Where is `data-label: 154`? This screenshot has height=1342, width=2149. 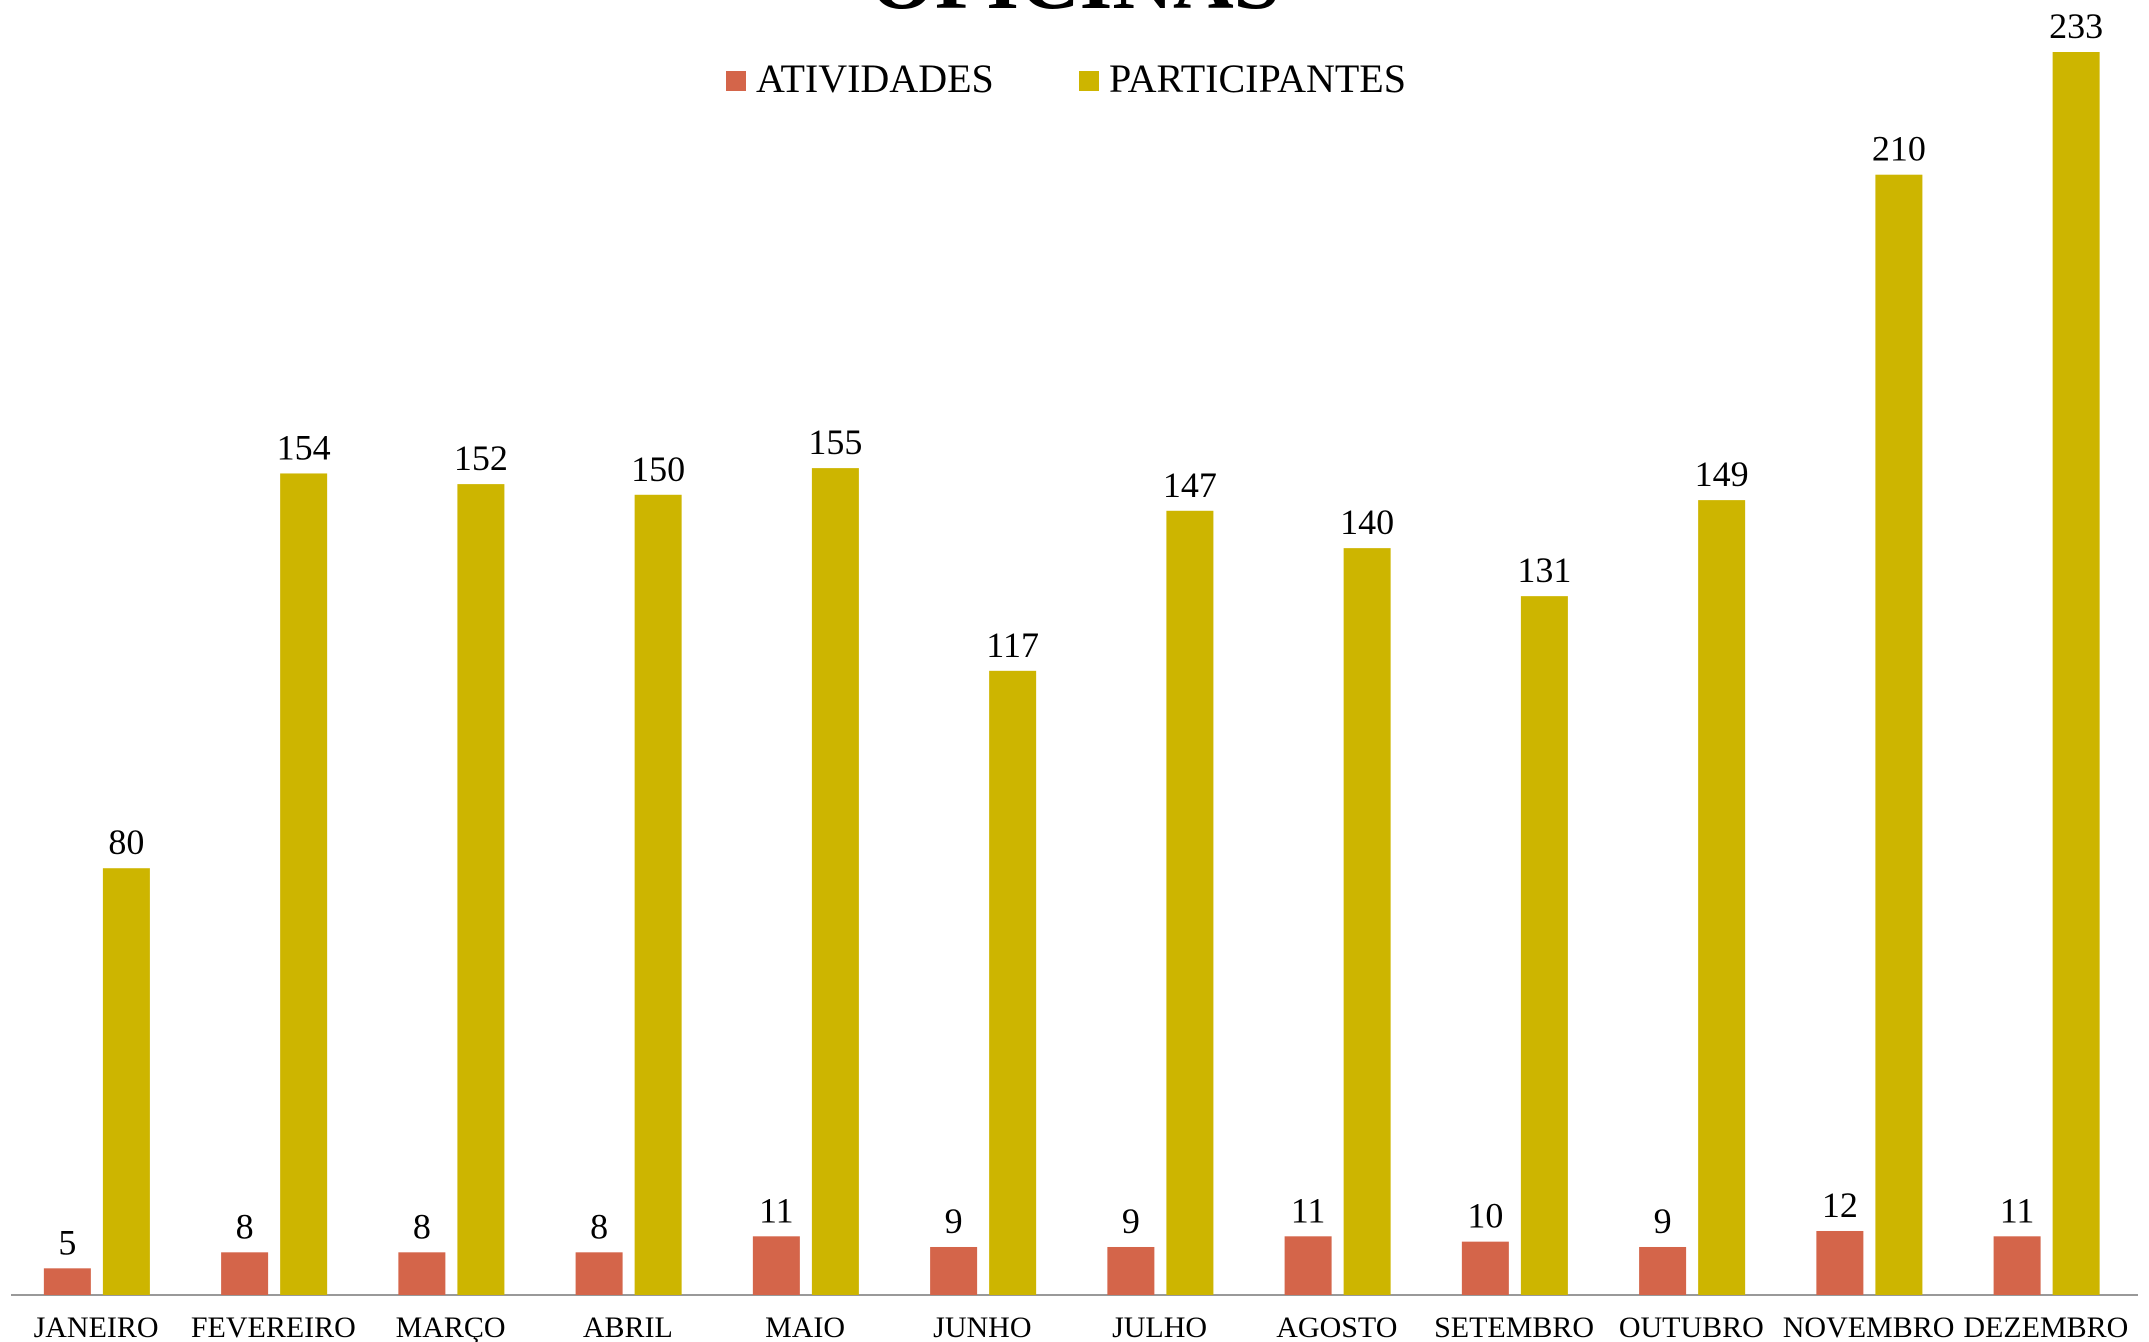
data-label: 154 is located at coordinates (304, 447).